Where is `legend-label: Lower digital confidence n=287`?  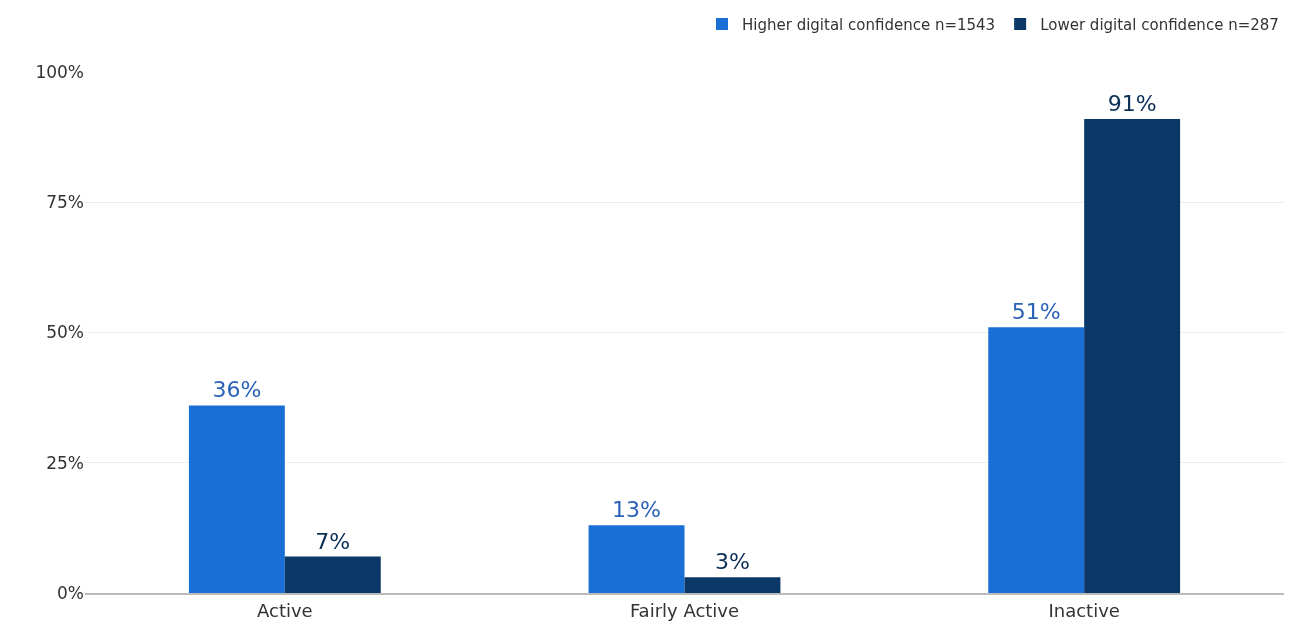 legend-label: Lower digital confidence n=287 is located at coordinates (1159, 24).